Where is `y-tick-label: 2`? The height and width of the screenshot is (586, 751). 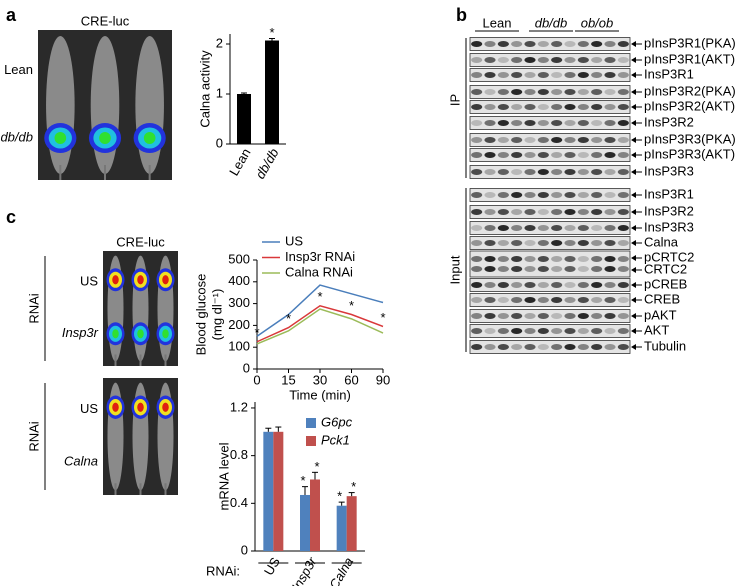 y-tick-label: 2 is located at coordinates (219, 42).